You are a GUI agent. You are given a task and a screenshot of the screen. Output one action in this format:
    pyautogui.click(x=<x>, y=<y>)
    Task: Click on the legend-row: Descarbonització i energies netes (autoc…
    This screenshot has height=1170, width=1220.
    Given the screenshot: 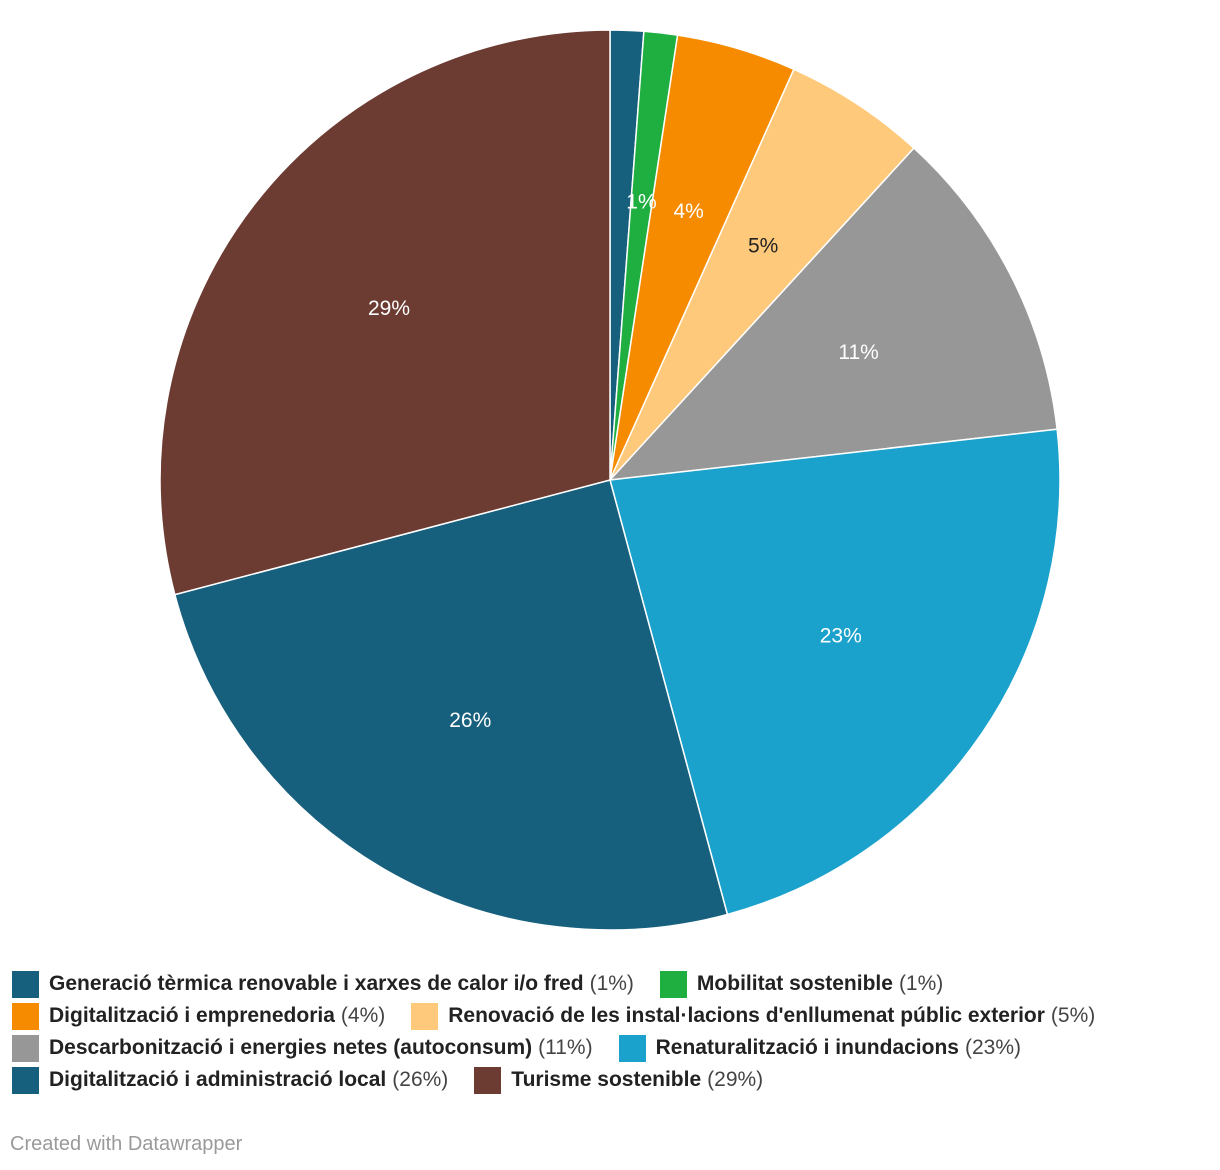 What is the action you would take?
    pyautogui.click(x=612, y=1048)
    